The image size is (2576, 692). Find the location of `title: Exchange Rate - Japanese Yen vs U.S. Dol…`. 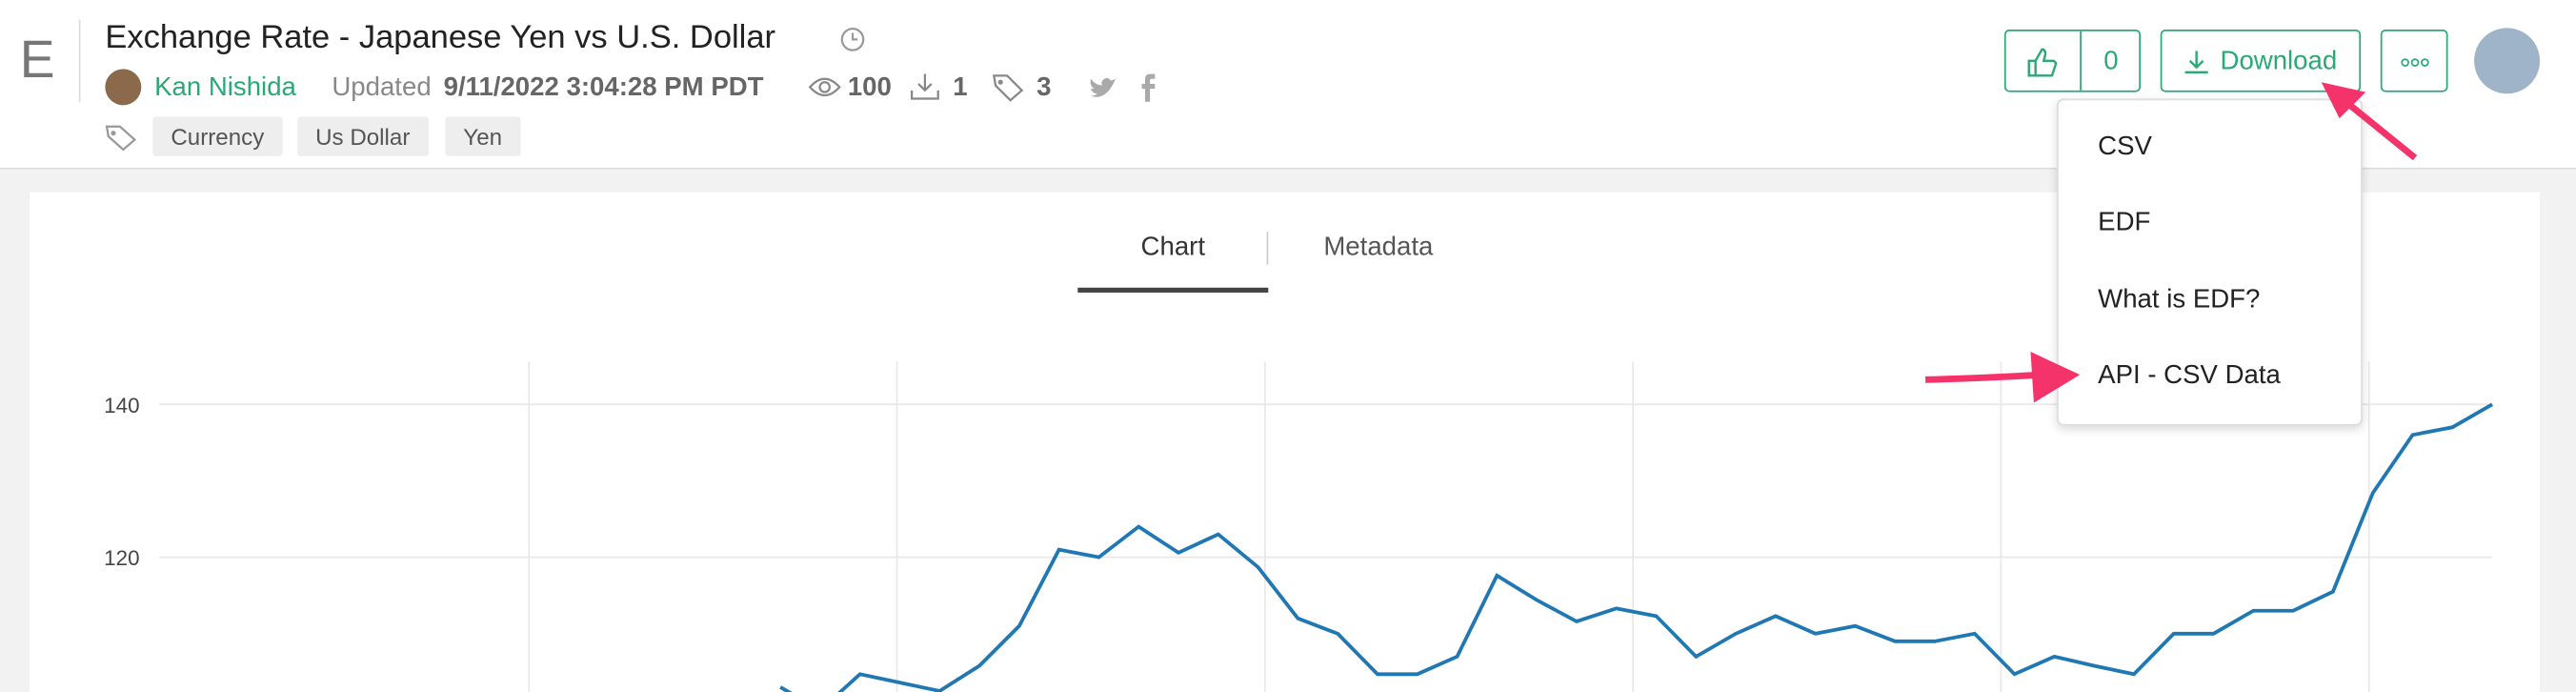

title: Exchange Rate - Japanese Yen vs U.S. Dol… is located at coordinates (441, 37).